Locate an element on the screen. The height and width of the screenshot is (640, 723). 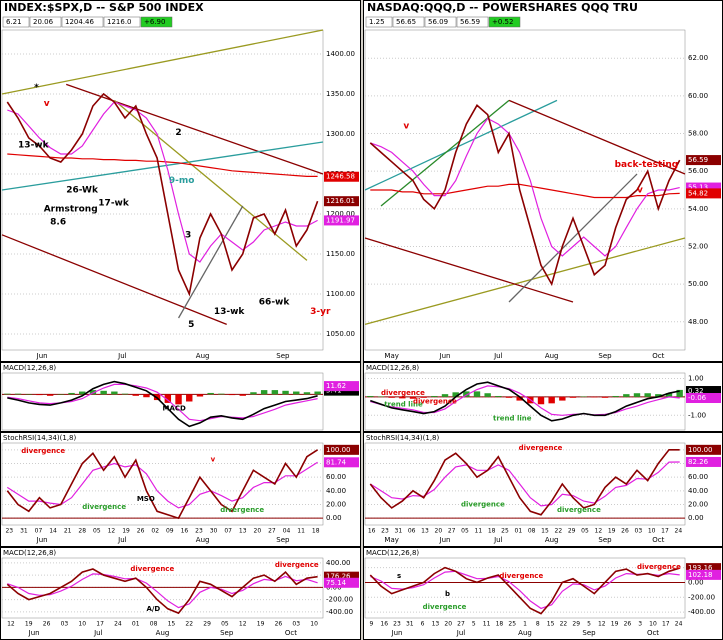
x-tick-label: 23 is located at coordinates (199, 531).